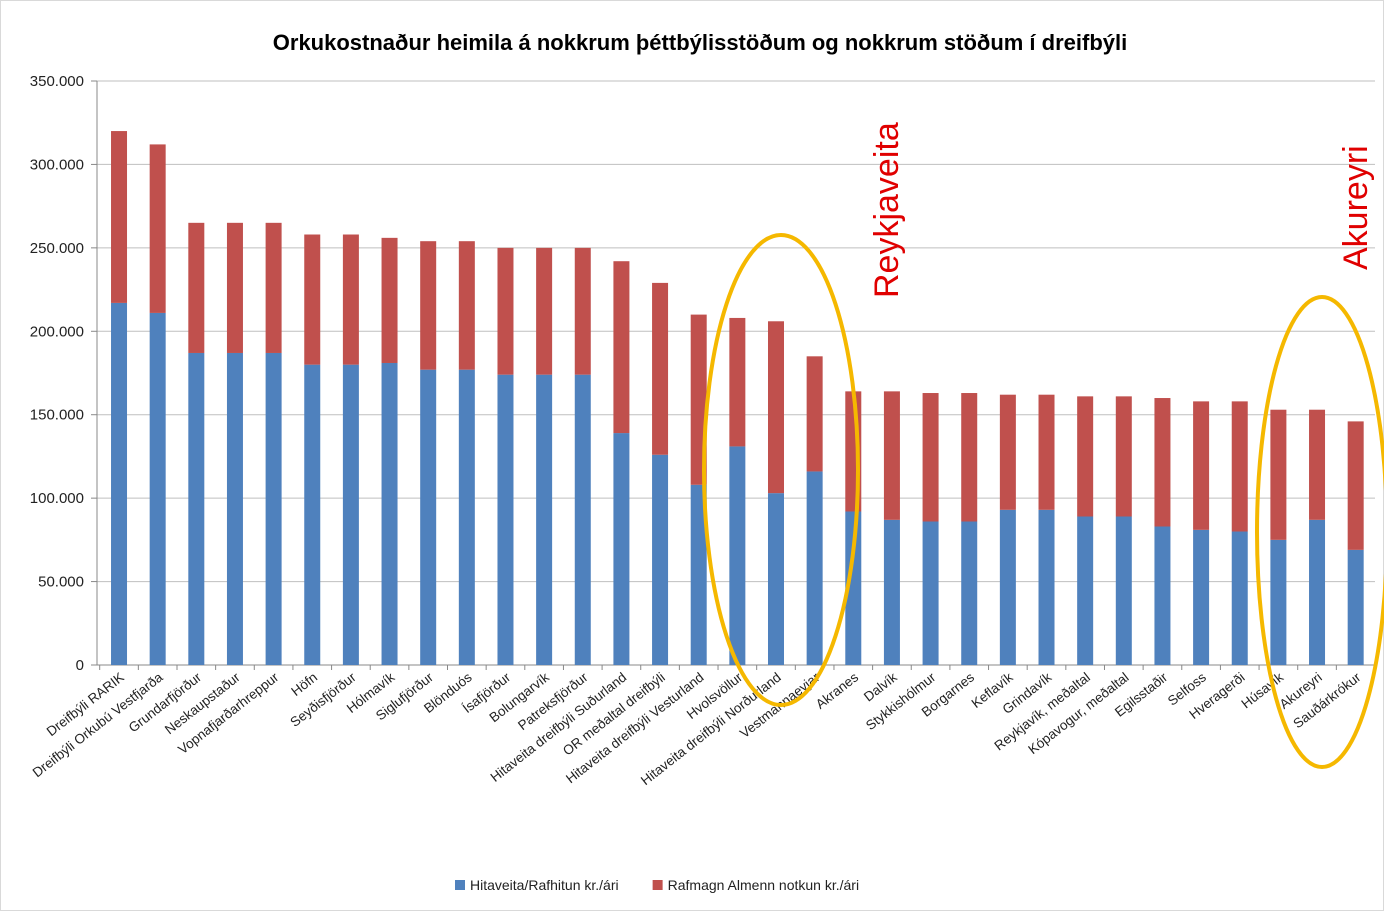 This screenshot has height=911, width=1384. I want to click on y-tick-label: 100.000, so click(57, 498).